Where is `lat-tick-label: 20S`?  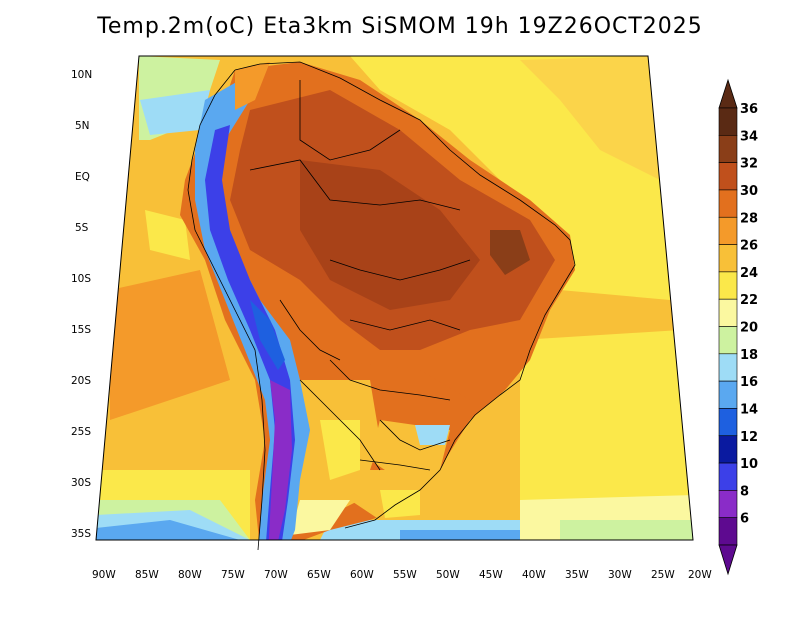
lat-tick-label: 20S is located at coordinates (81, 381).